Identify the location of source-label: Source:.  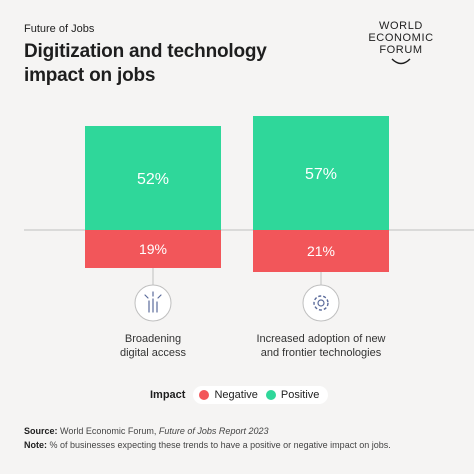
(41, 431).